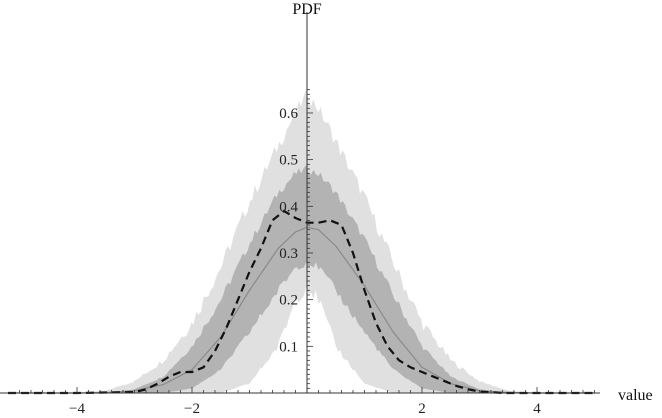  I want to click on y-tick-label: 0.6, so click(288, 114).